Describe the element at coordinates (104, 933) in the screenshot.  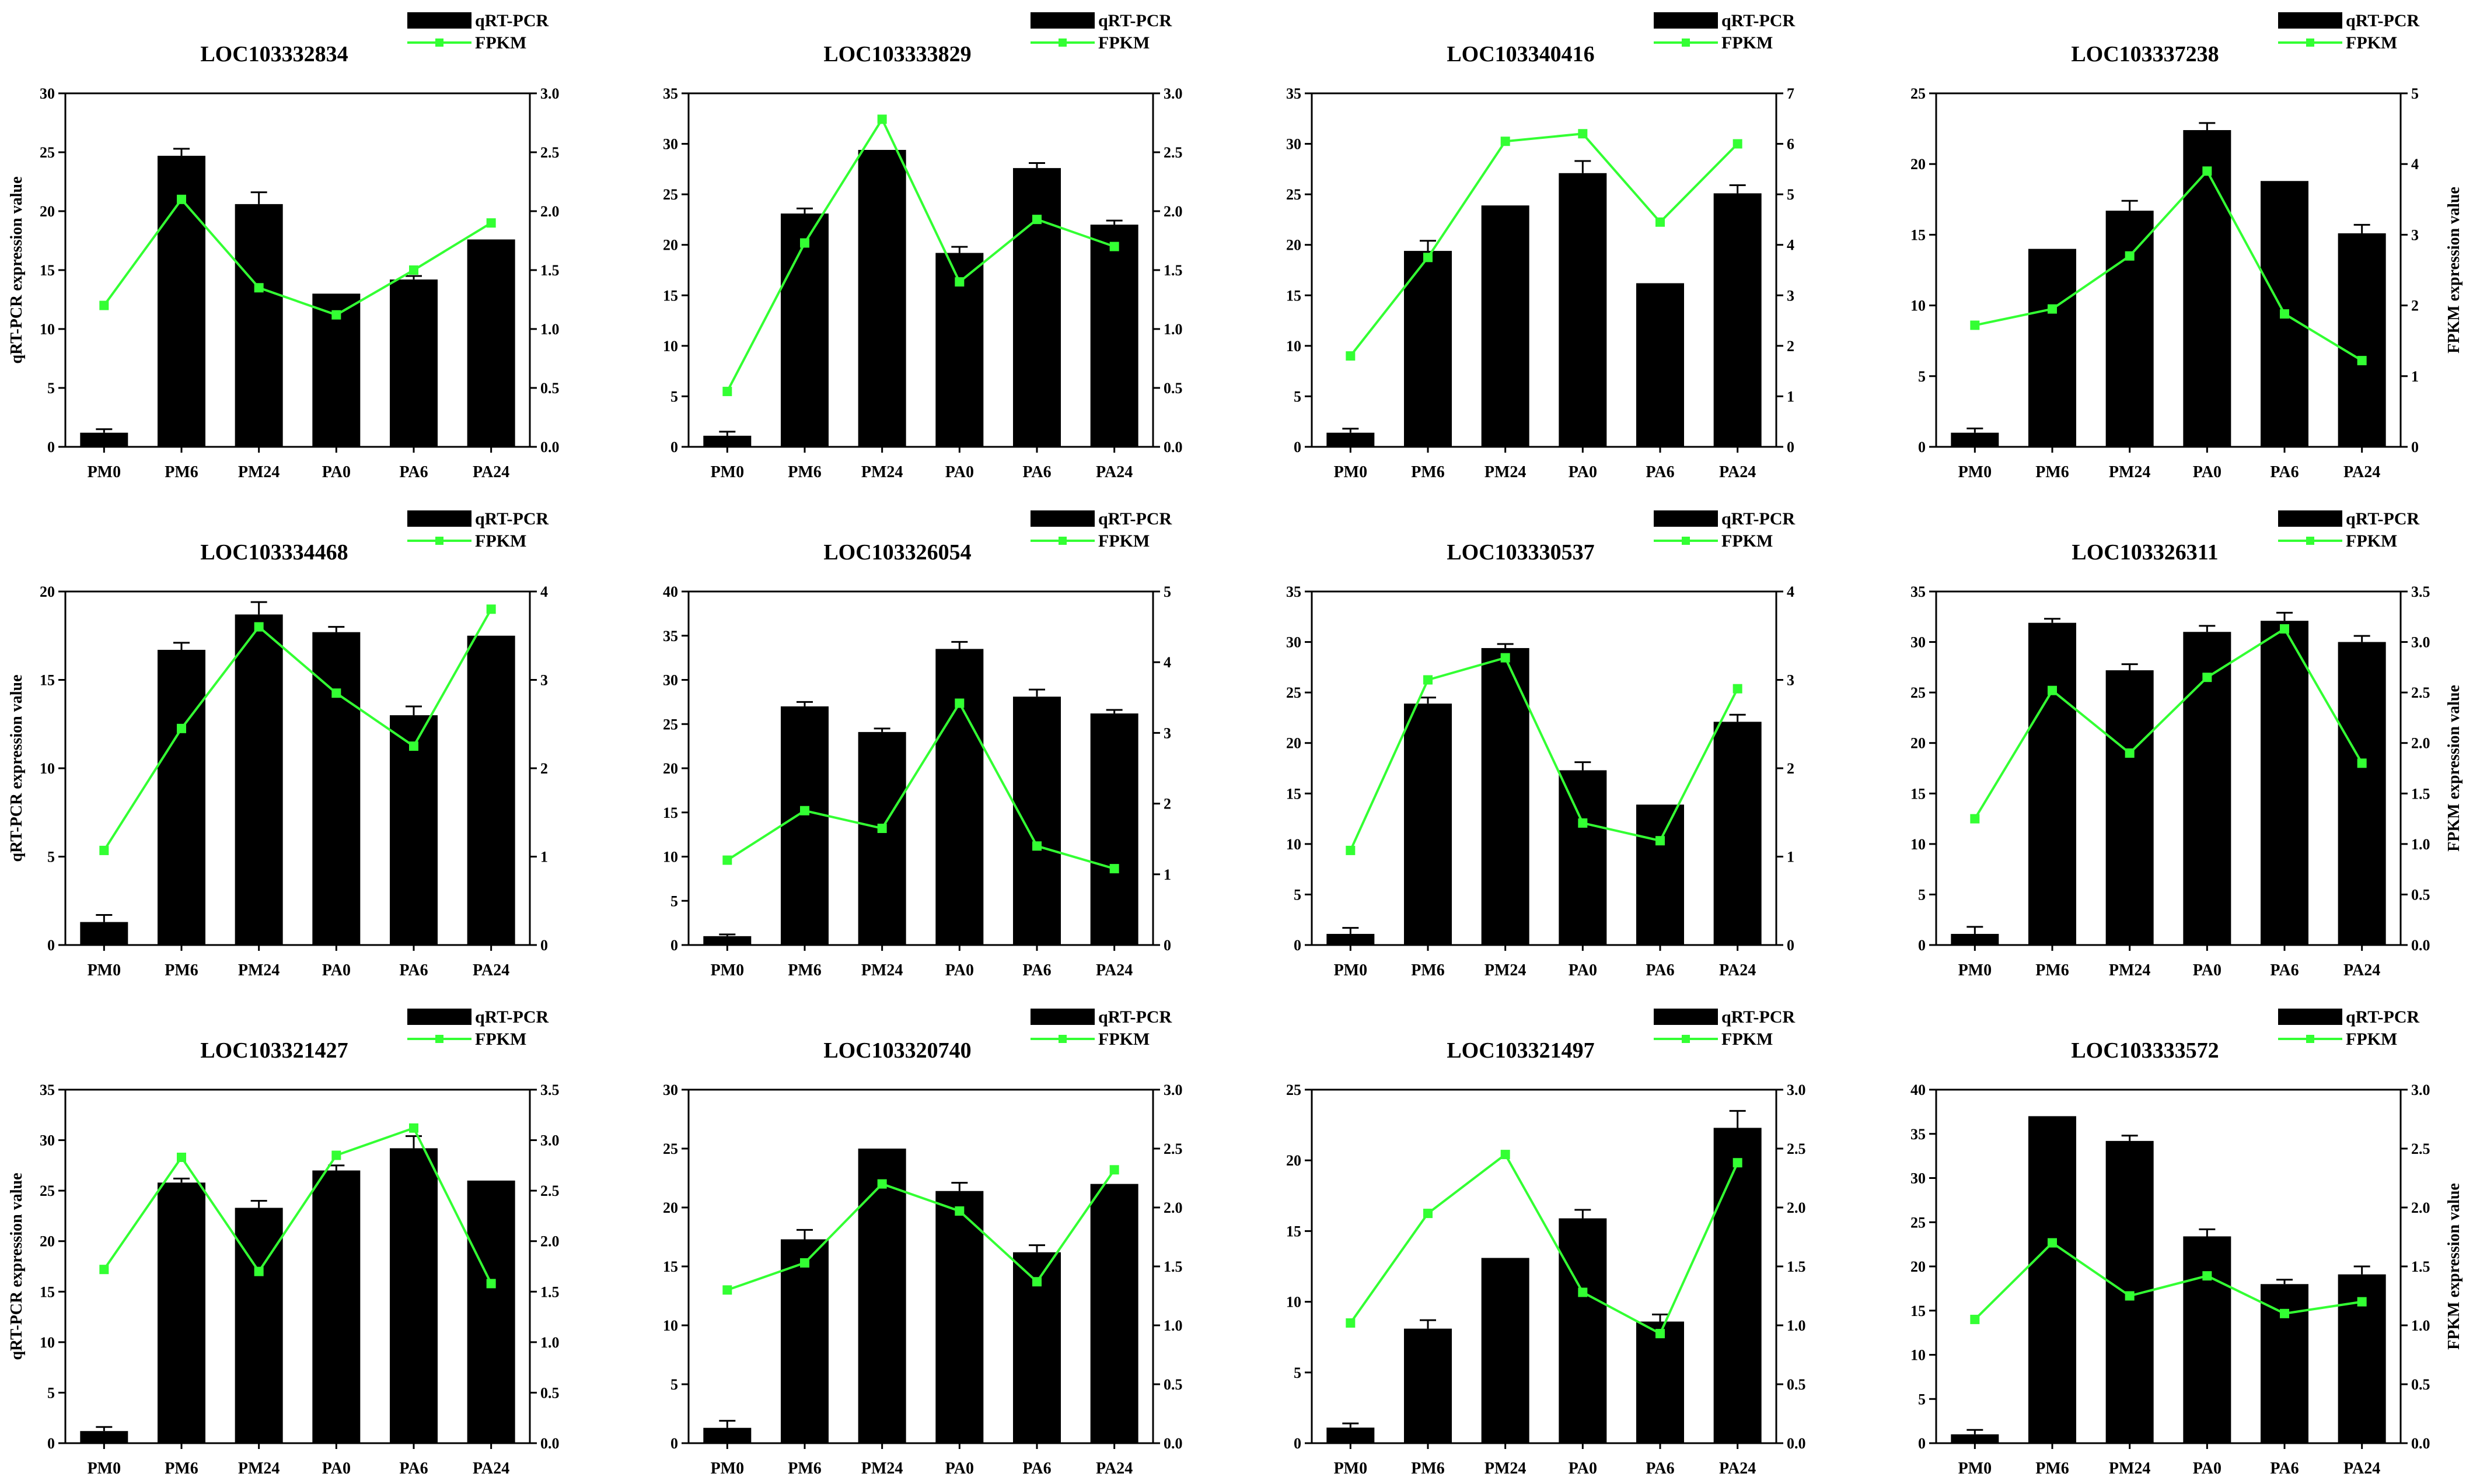
I see `bar-PM0` at that location.